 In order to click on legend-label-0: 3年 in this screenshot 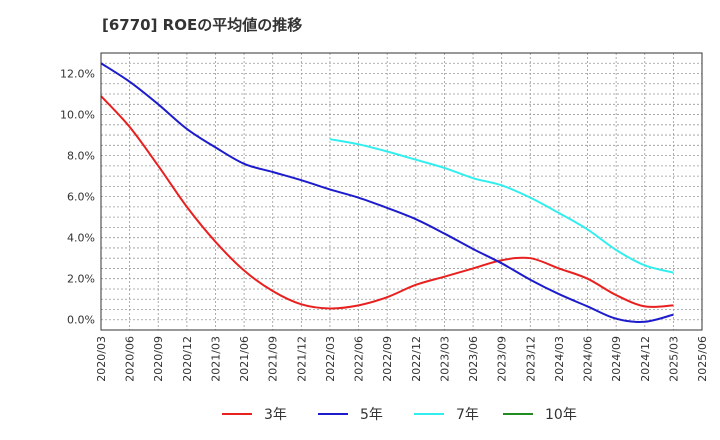, I will do `click(275, 415)`.